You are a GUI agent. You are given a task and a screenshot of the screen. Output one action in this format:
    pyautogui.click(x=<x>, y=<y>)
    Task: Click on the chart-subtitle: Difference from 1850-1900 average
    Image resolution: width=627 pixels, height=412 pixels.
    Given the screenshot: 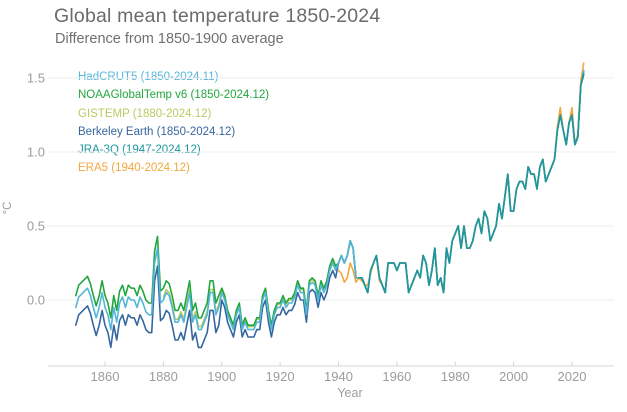 What is the action you would take?
    pyautogui.click(x=169, y=39)
    